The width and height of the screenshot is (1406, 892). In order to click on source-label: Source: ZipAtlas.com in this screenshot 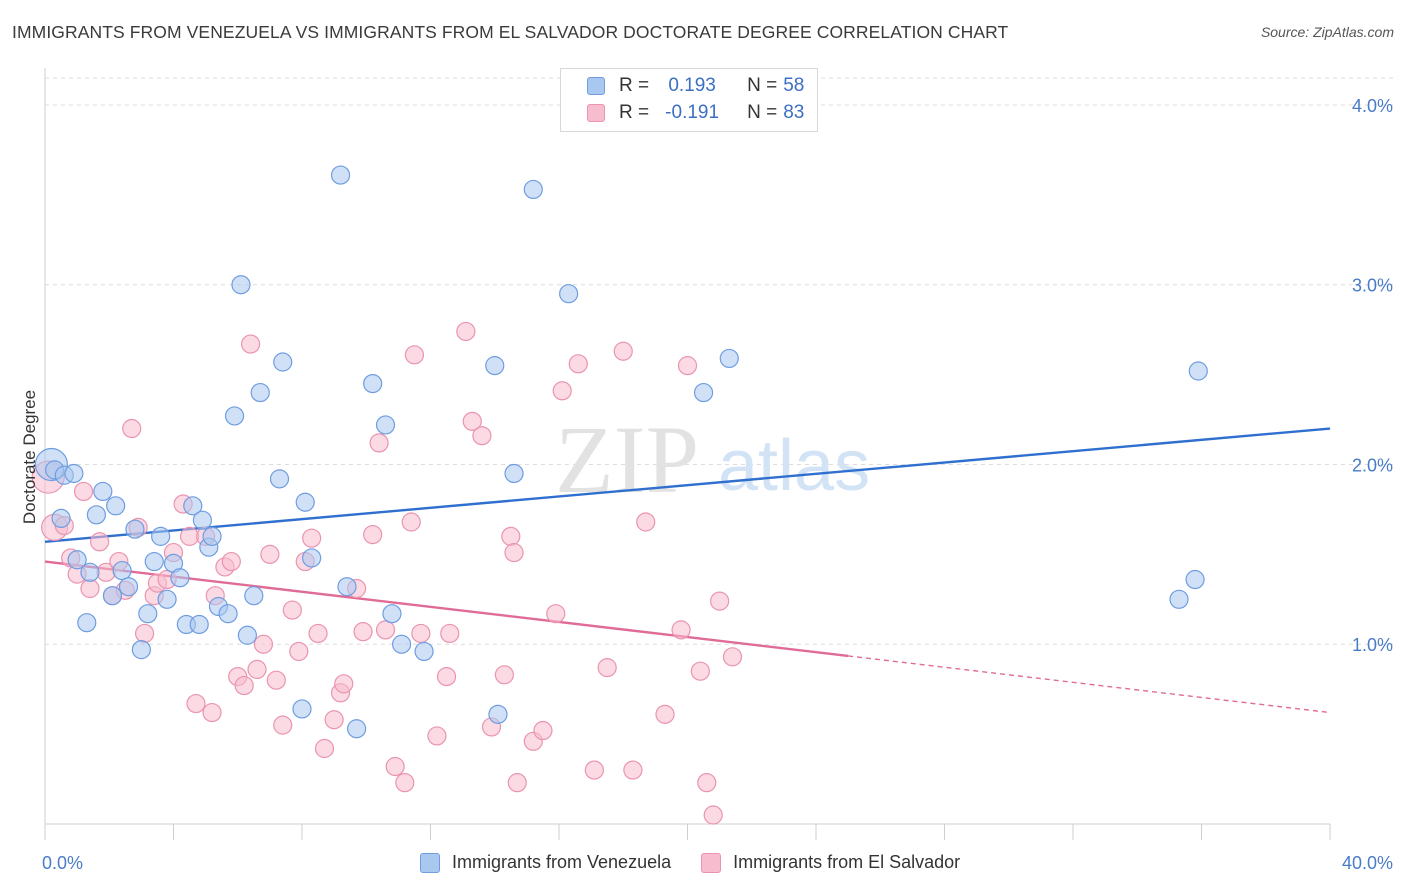, I will do `click(1327, 32)`.